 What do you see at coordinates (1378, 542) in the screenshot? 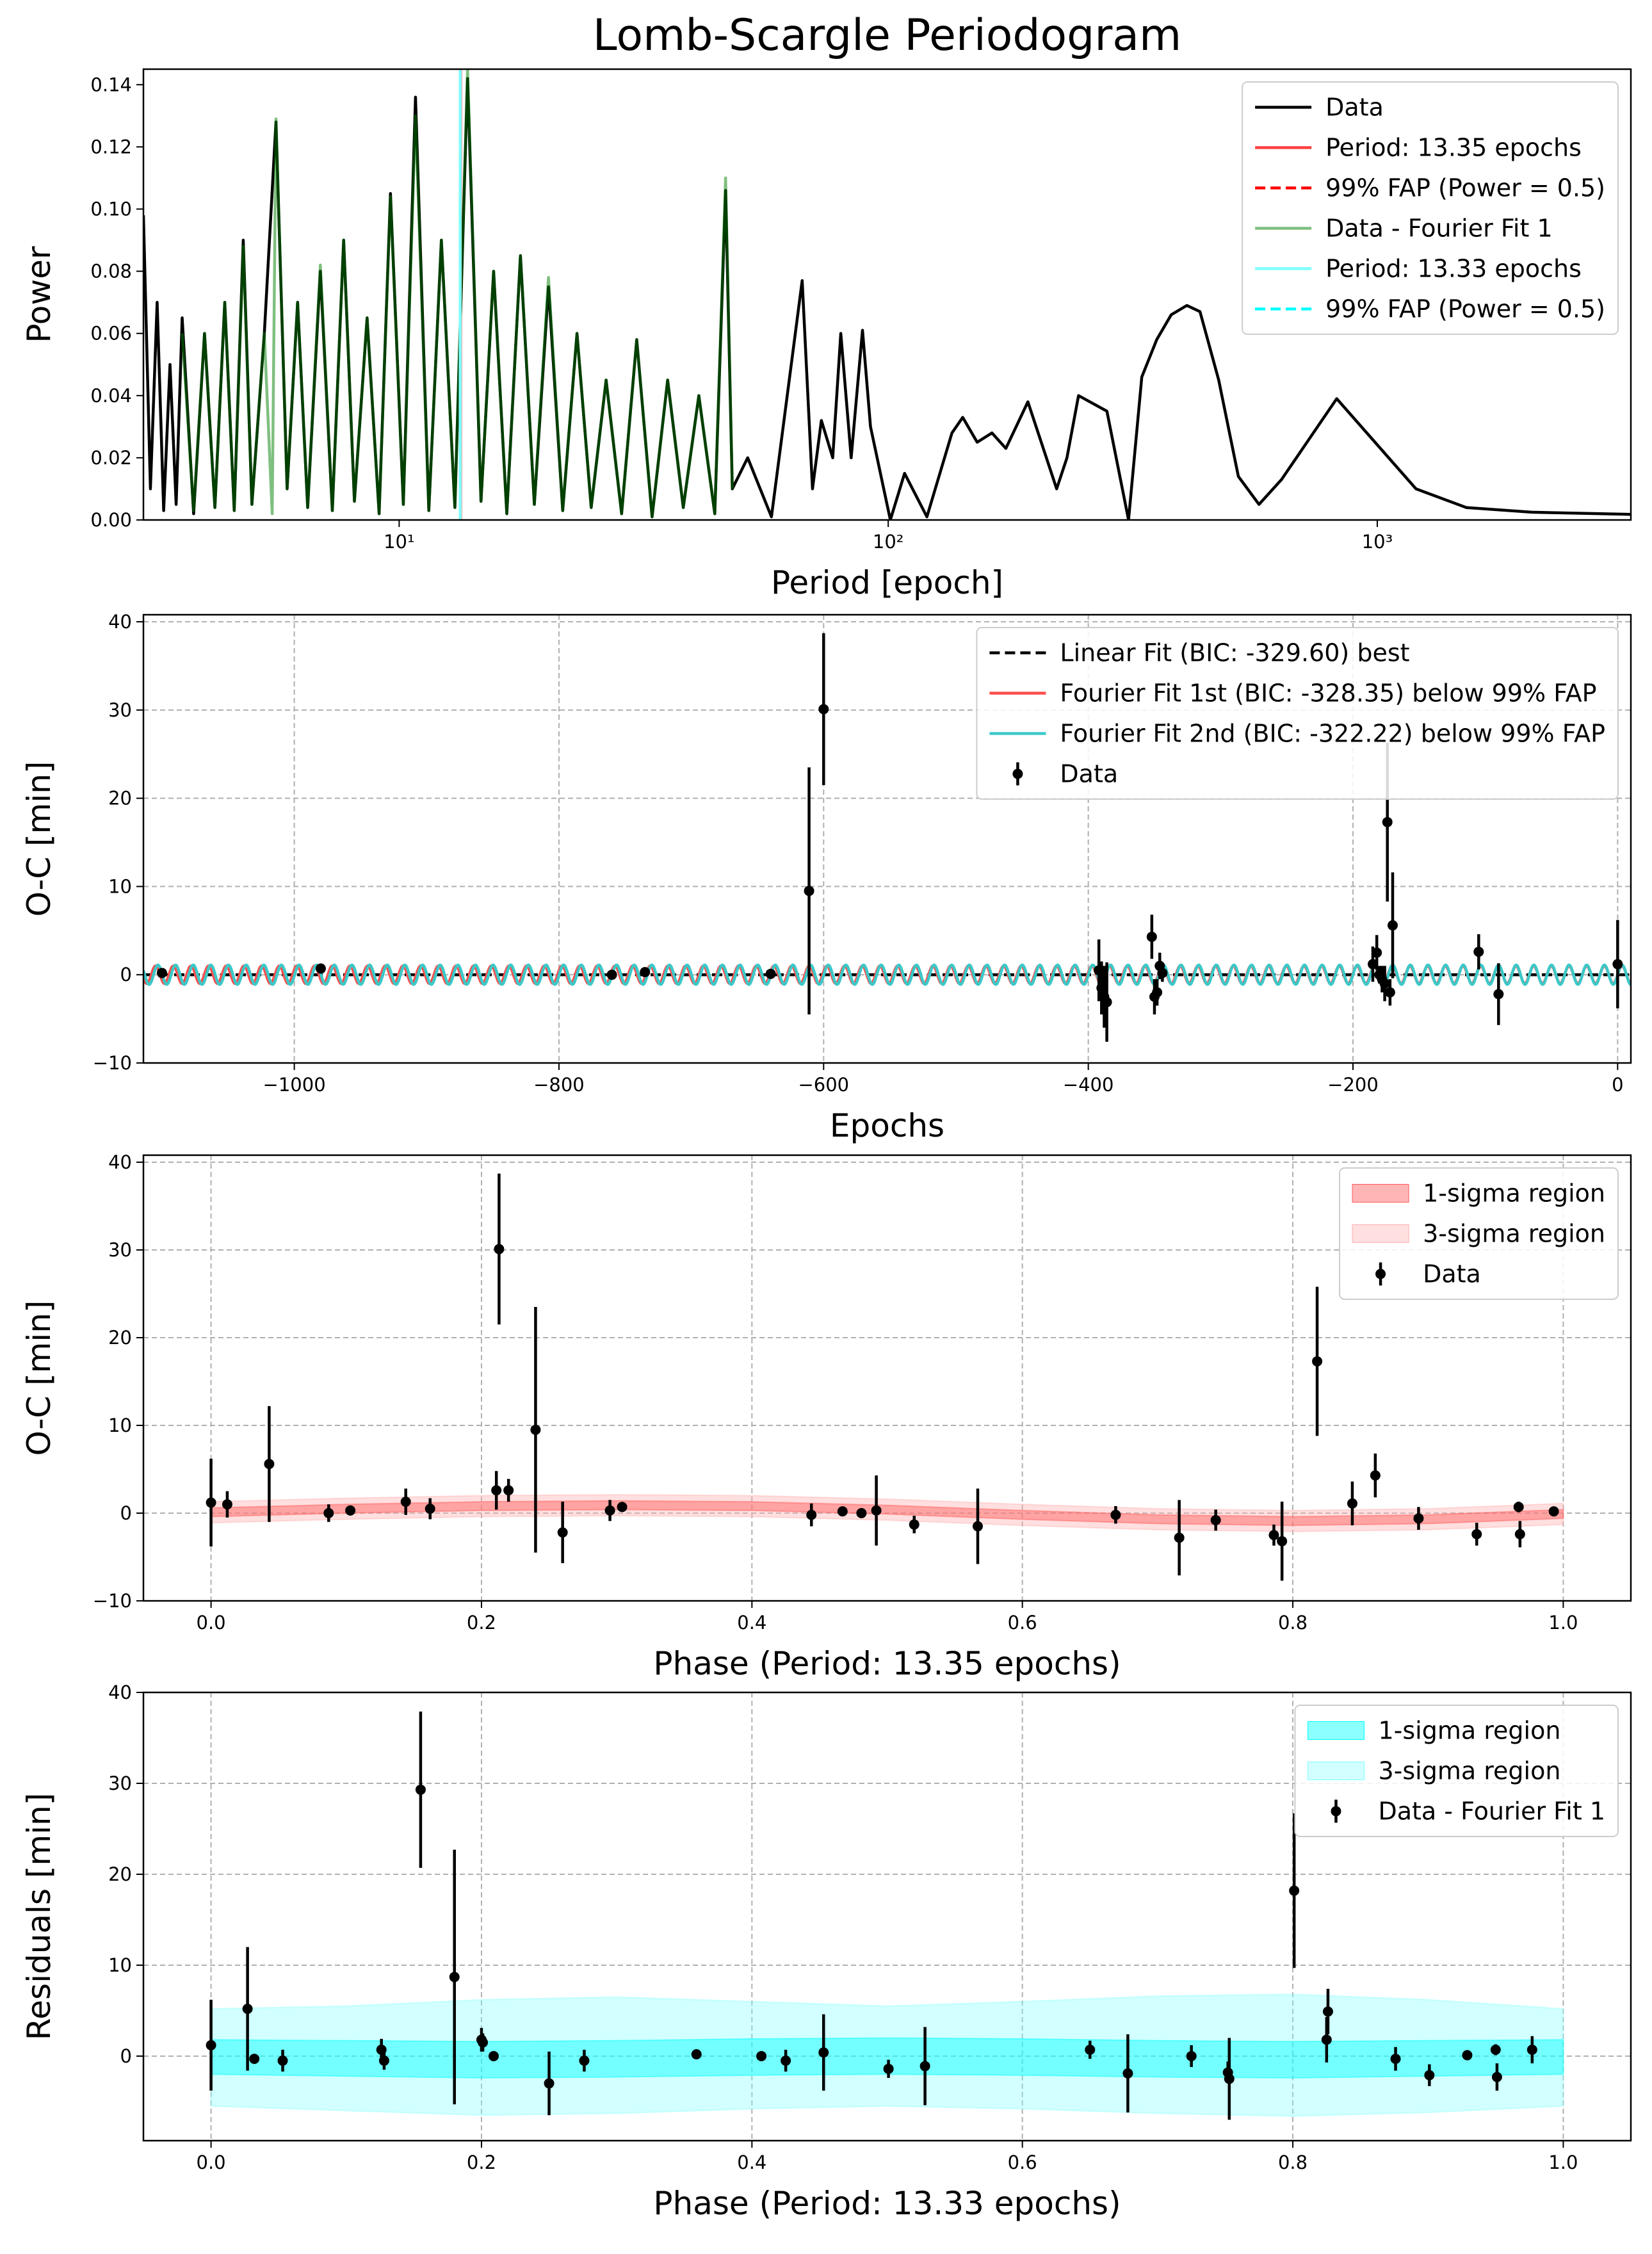
I see `x-tick-label: 10³` at bounding box center [1378, 542].